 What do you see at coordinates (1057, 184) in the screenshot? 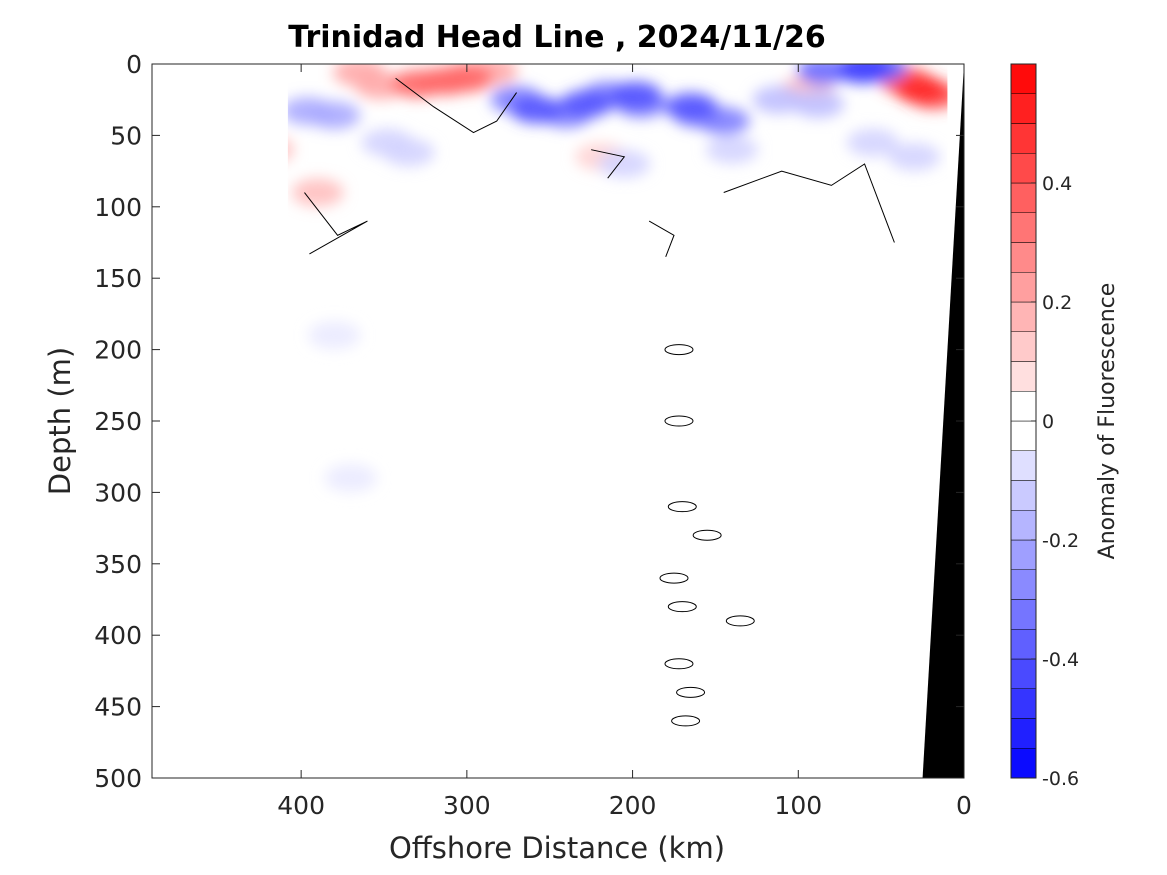
I see `colorbar-tick-label: 0.4` at bounding box center [1057, 184].